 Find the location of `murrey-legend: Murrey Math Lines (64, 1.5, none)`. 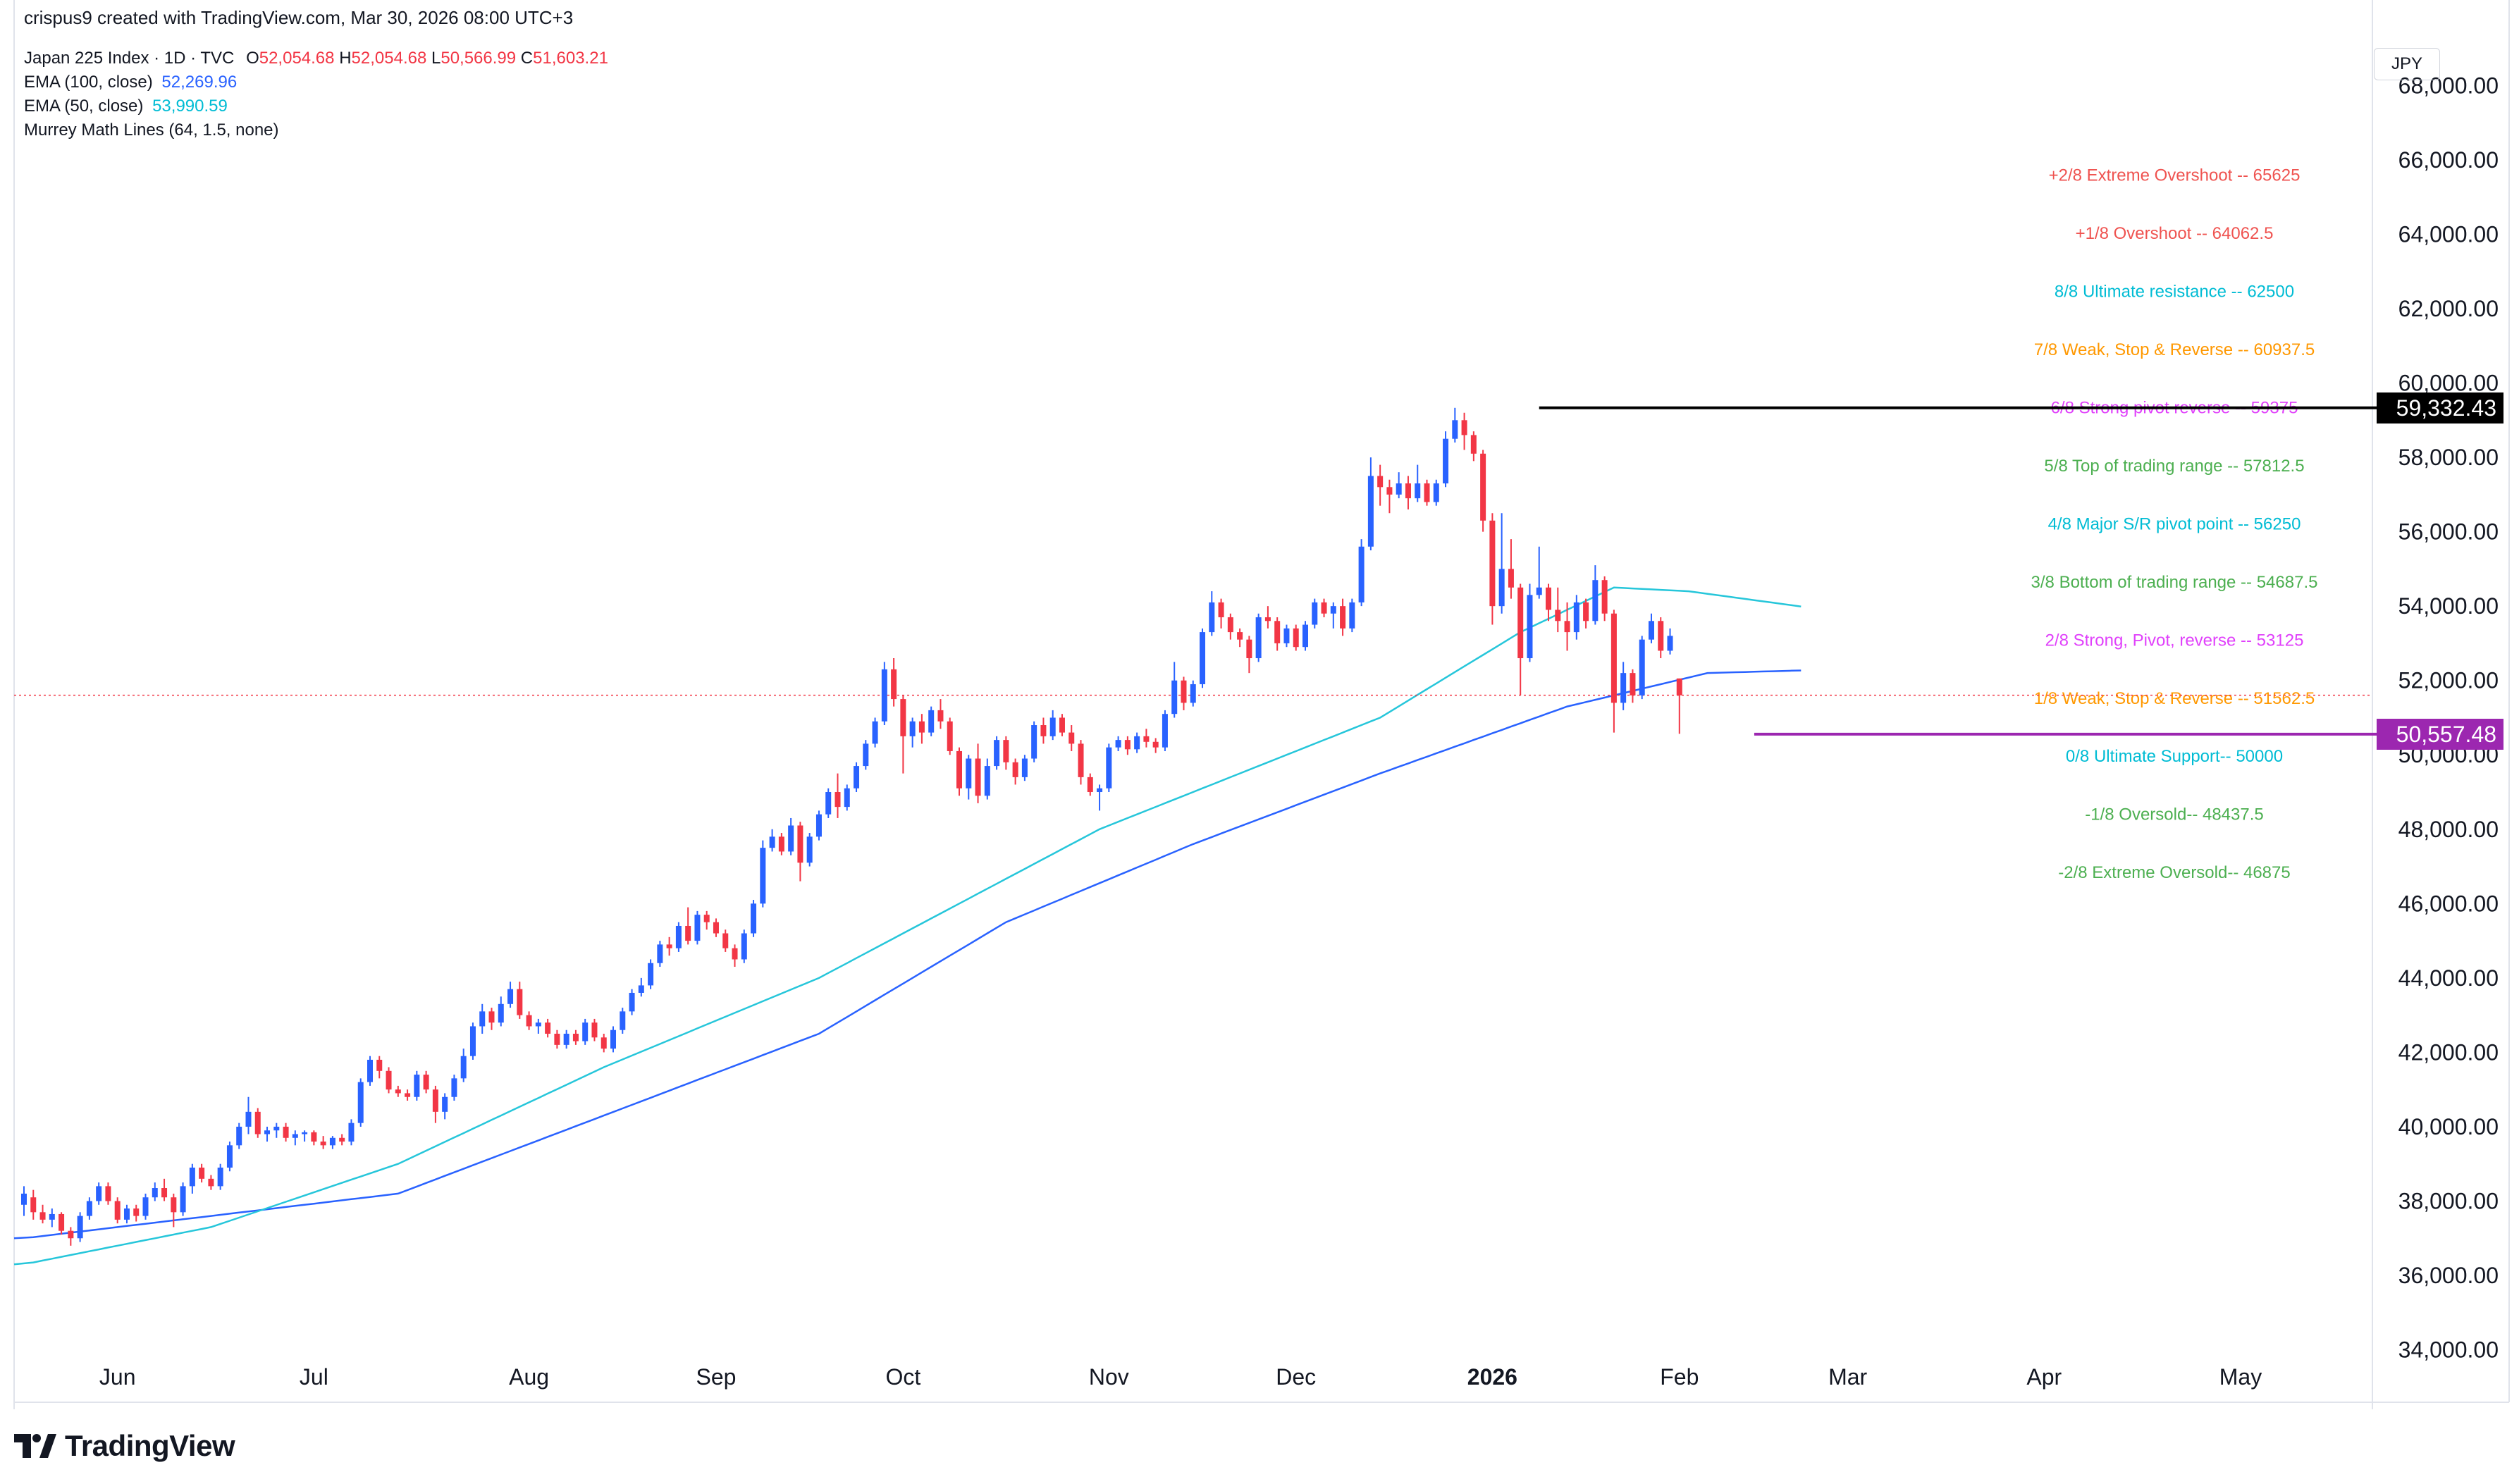

murrey-legend: Murrey Math Lines (64, 1.5, none) is located at coordinates (151, 130).